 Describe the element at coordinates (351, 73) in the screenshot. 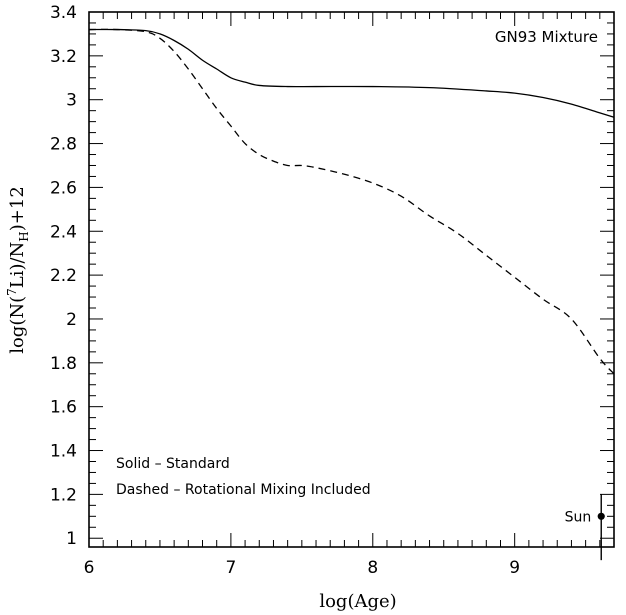

I see `series-line-standard` at that location.